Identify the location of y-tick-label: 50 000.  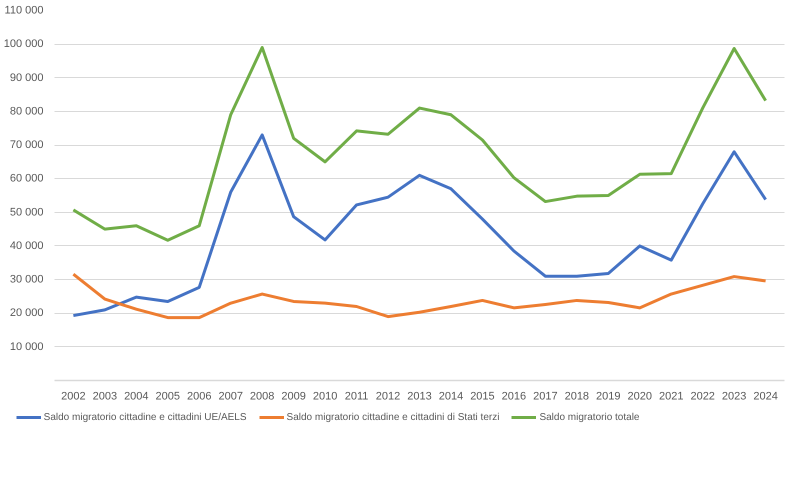
(27, 212).